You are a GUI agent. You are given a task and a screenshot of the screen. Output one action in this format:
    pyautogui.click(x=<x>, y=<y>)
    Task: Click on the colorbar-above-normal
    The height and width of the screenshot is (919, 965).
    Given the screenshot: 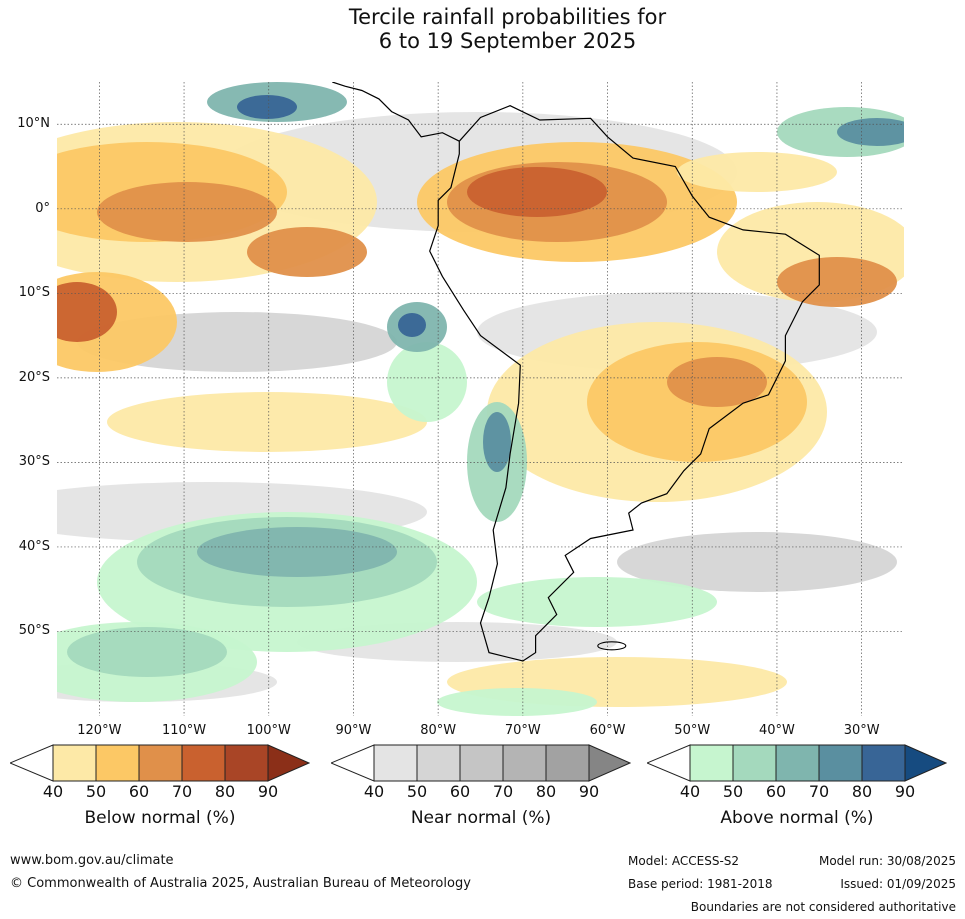 What is the action you would take?
    pyautogui.click(x=796, y=765)
    